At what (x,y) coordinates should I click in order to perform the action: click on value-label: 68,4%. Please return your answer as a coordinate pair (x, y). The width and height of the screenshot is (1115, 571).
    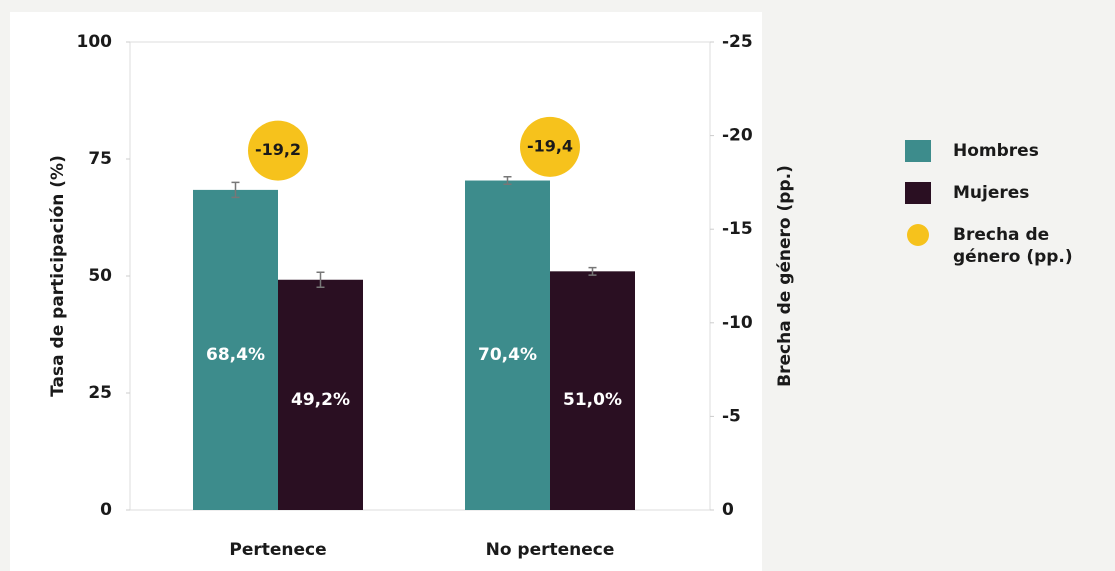
    Looking at the image, I should click on (235, 355).